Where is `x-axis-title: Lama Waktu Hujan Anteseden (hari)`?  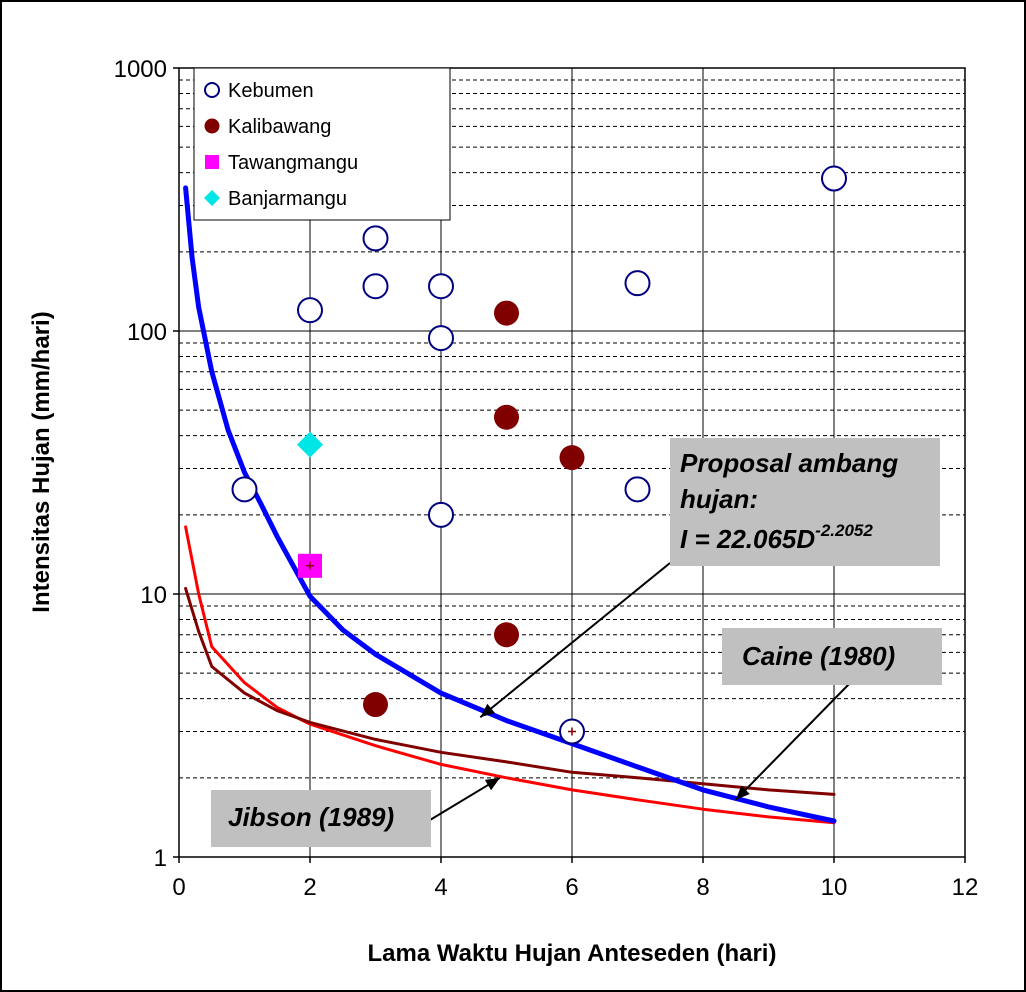
x-axis-title: Lama Waktu Hujan Anteseden (hari) is located at coordinates (572, 953).